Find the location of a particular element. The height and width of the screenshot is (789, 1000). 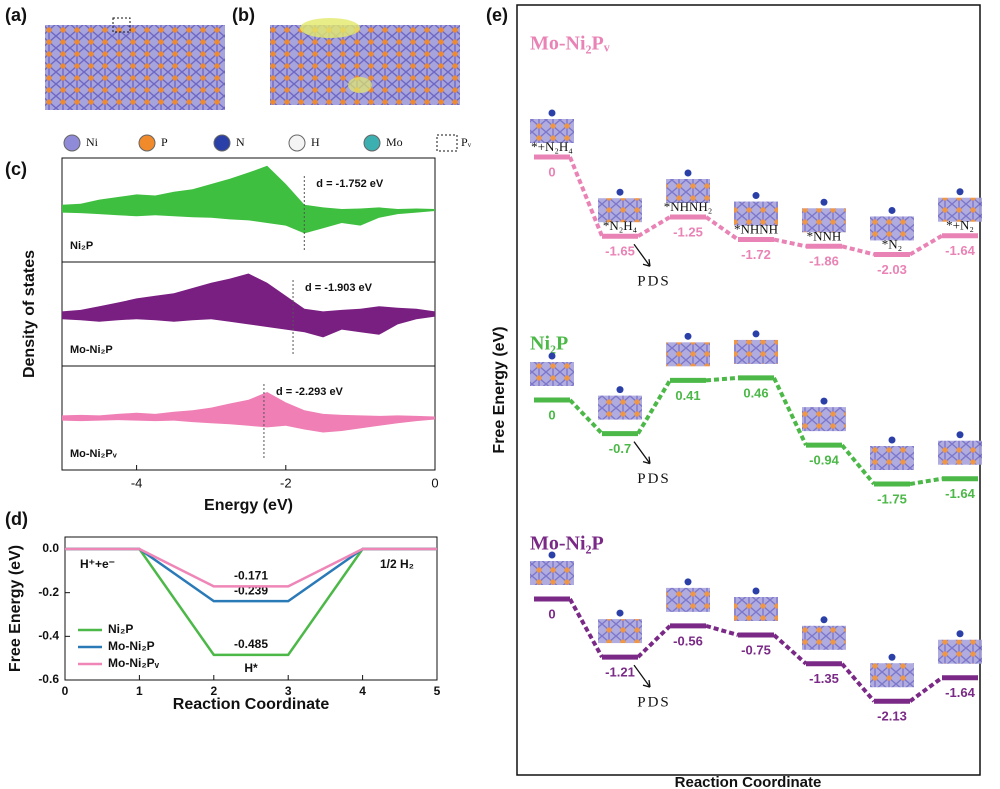

x-tick-label: 3 is located at coordinates (288, 691).